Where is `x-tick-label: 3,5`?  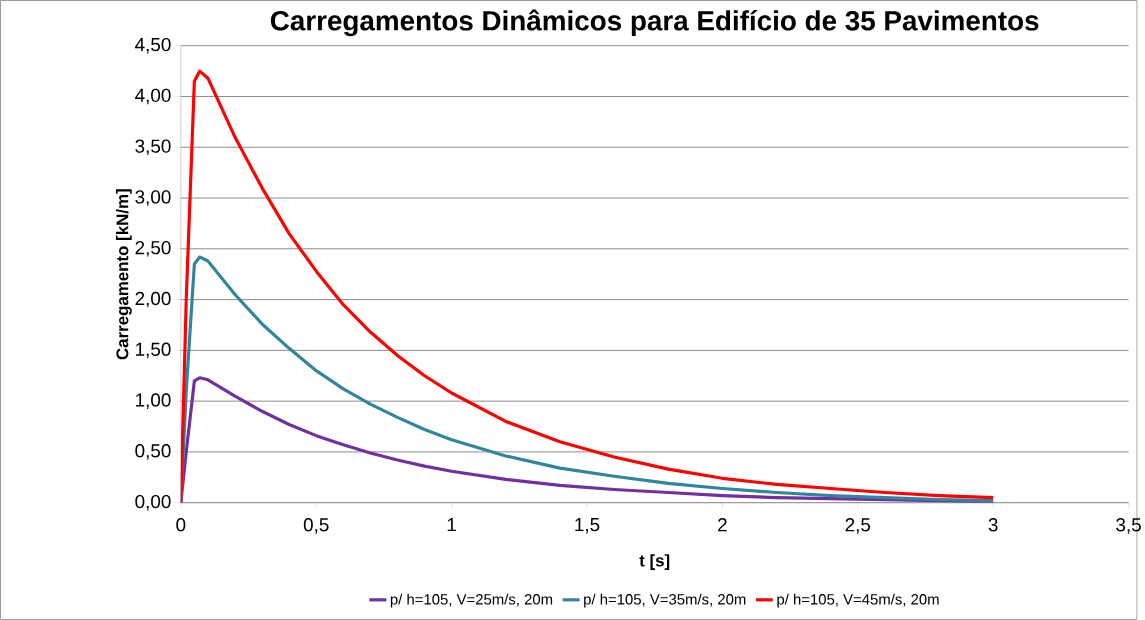
x-tick-label: 3,5 is located at coordinates (1128, 526).